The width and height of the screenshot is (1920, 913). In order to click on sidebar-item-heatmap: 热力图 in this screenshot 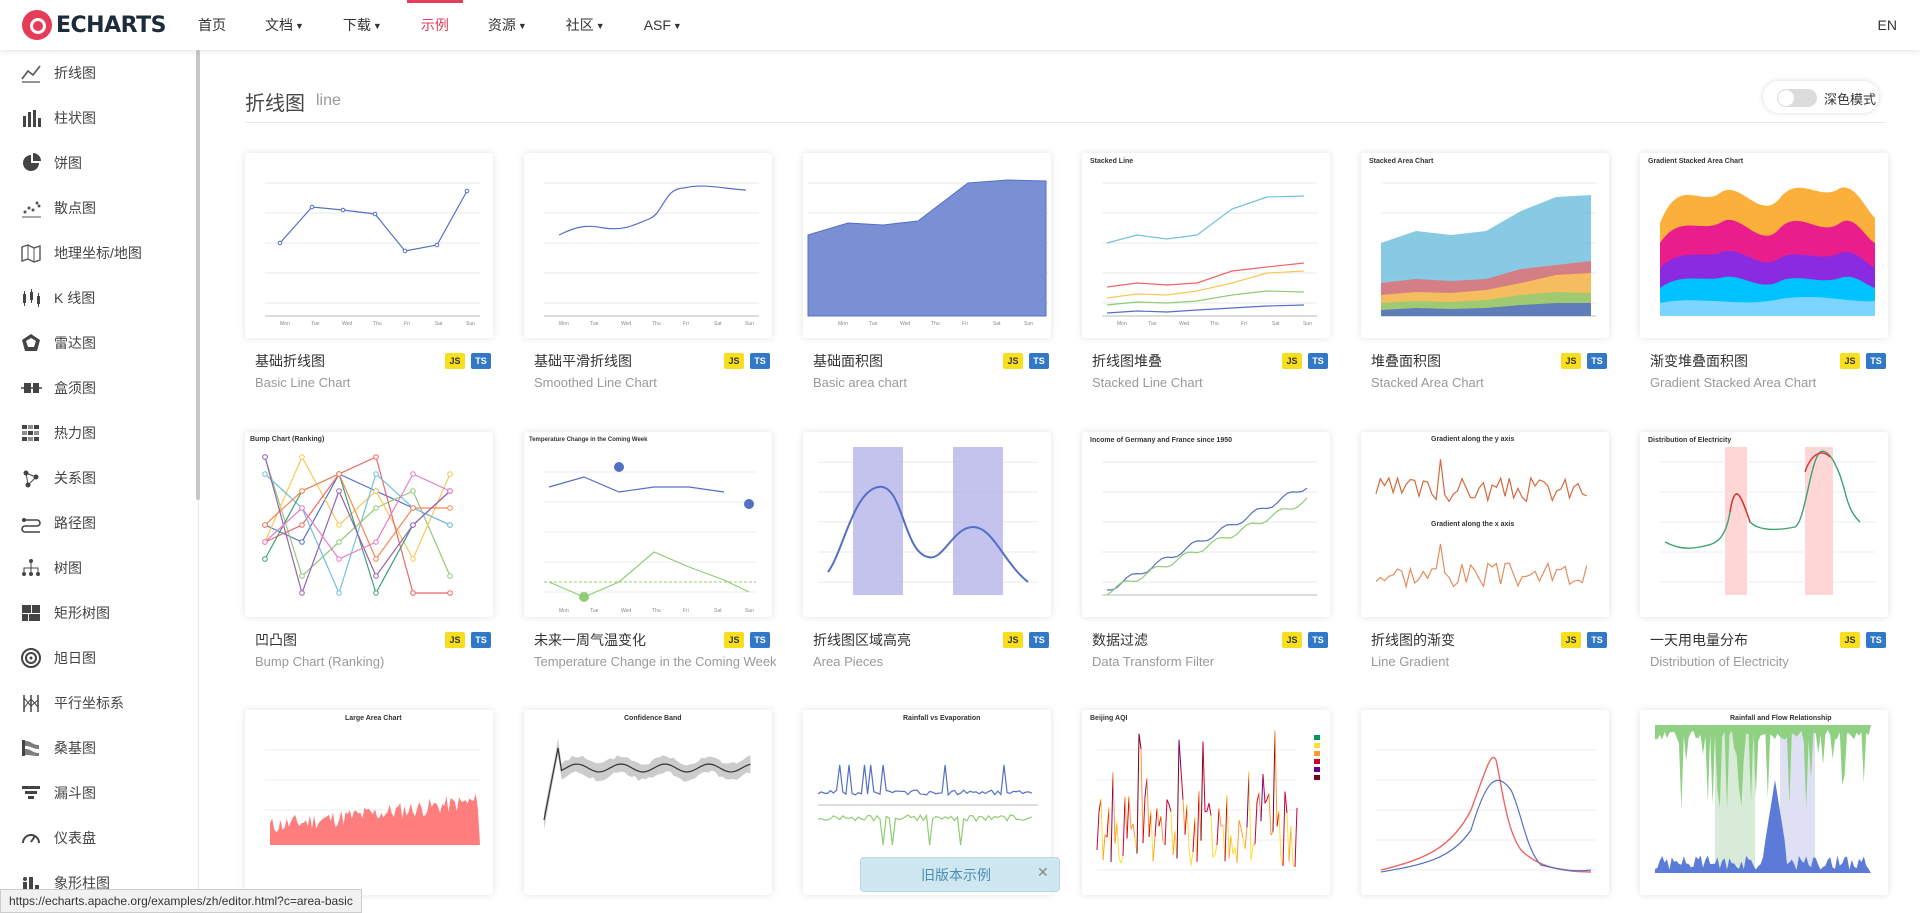, I will do `click(99, 432)`.